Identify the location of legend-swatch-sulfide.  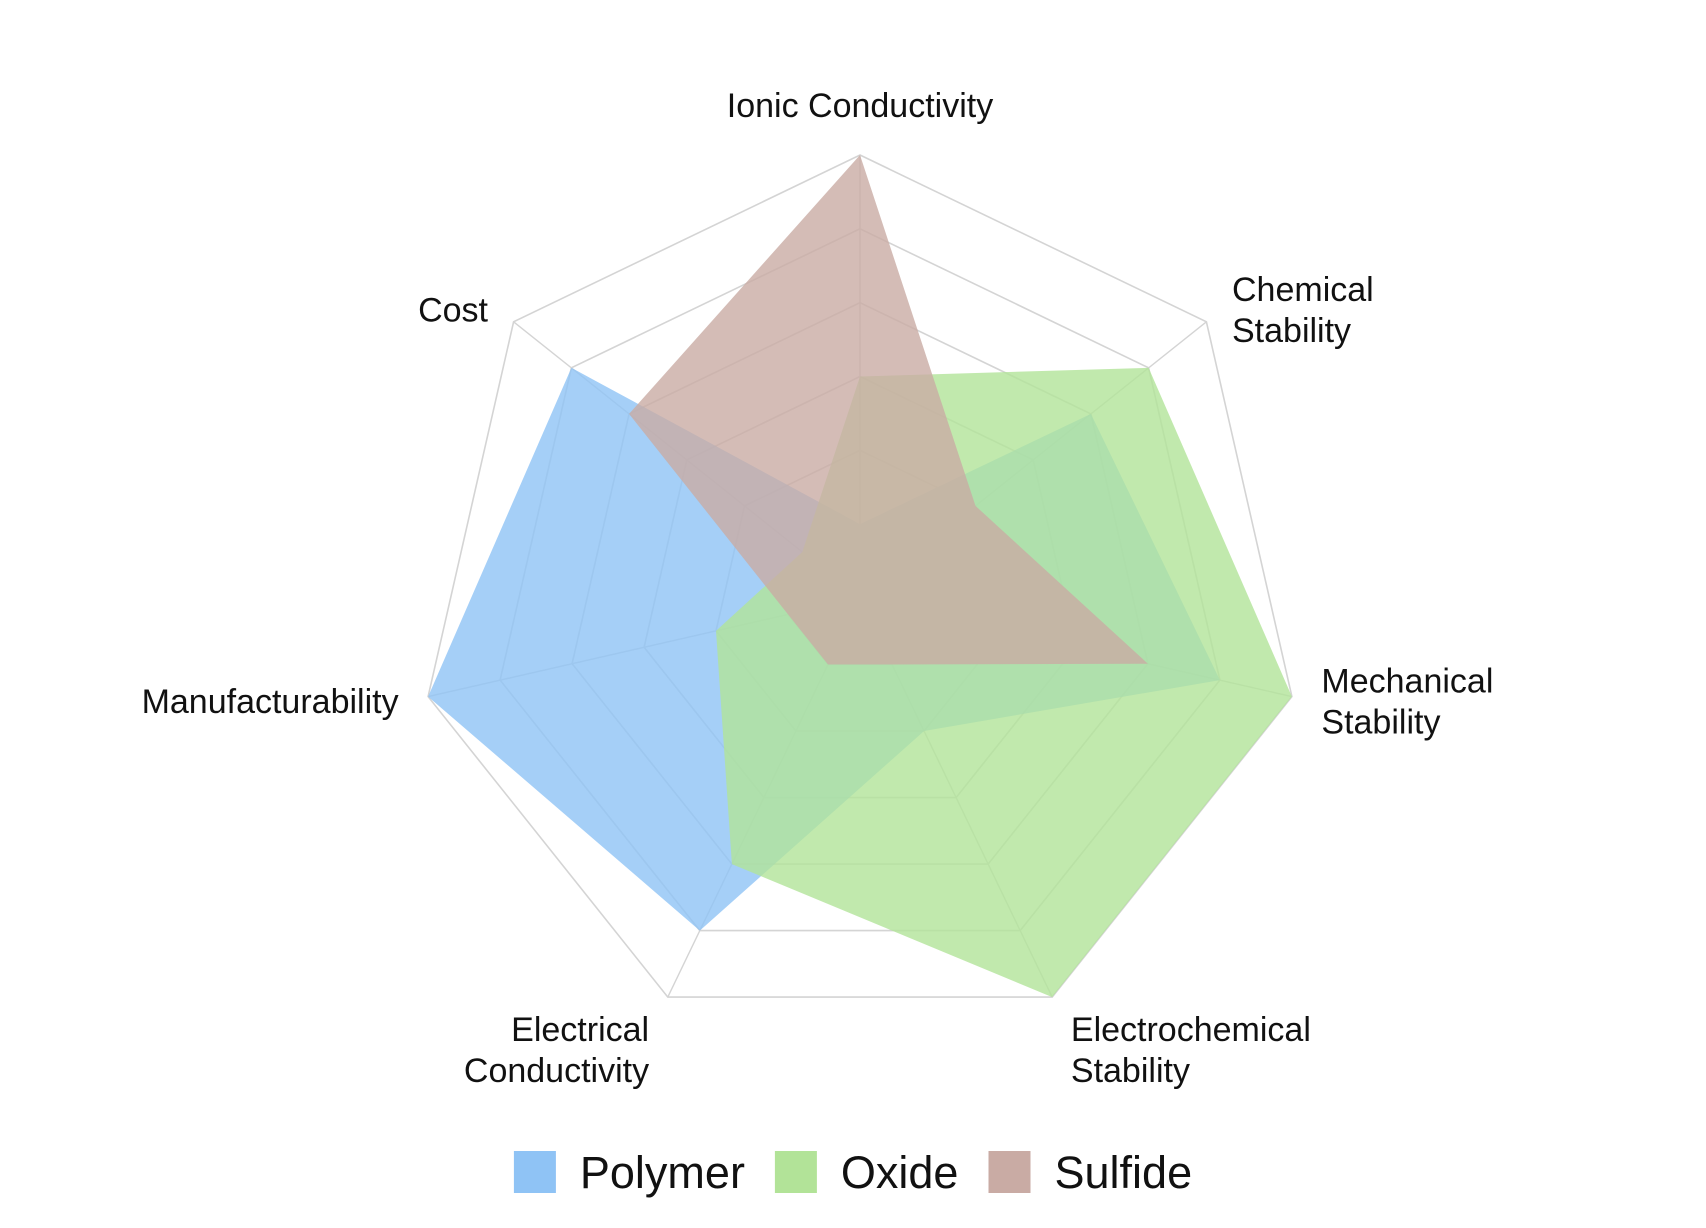
(1009, 1172).